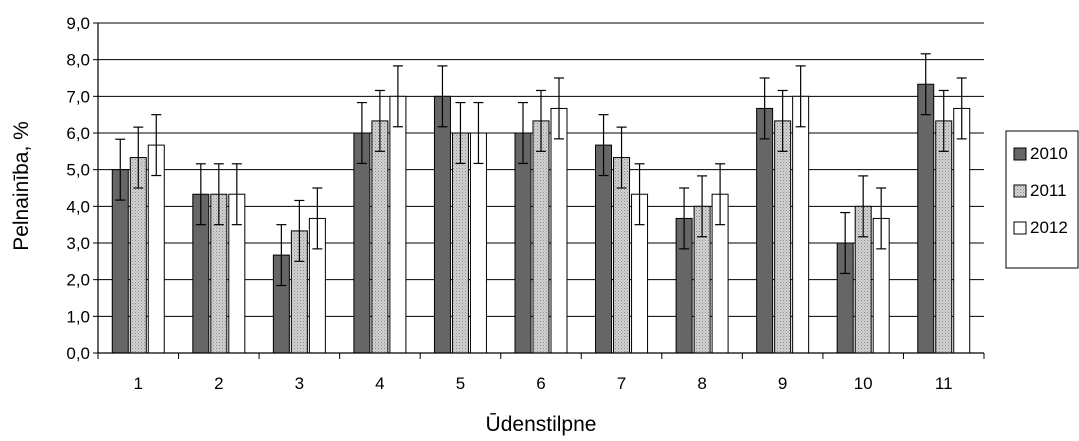 The height and width of the screenshot is (441, 1079). I want to click on x-tick-label: 4, so click(379, 383).